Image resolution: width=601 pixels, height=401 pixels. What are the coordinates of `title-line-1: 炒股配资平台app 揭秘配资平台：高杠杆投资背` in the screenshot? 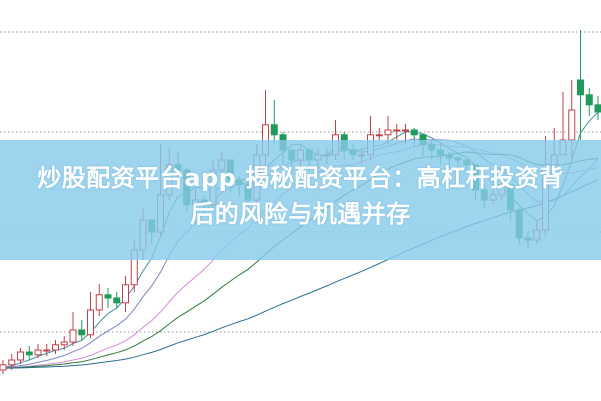 It's located at (300, 178).